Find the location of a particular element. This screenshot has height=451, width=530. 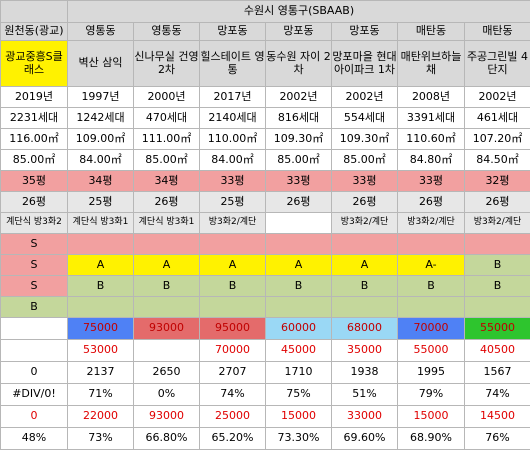

year-cell: 1997년 is located at coordinates (100, 97).